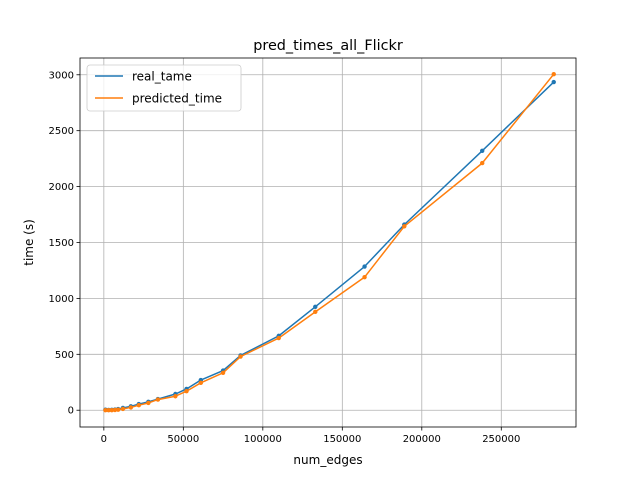 The height and width of the screenshot is (480, 640). Describe the element at coordinates (61, 75) in the screenshot. I see `y-tick-label: 3000` at that location.